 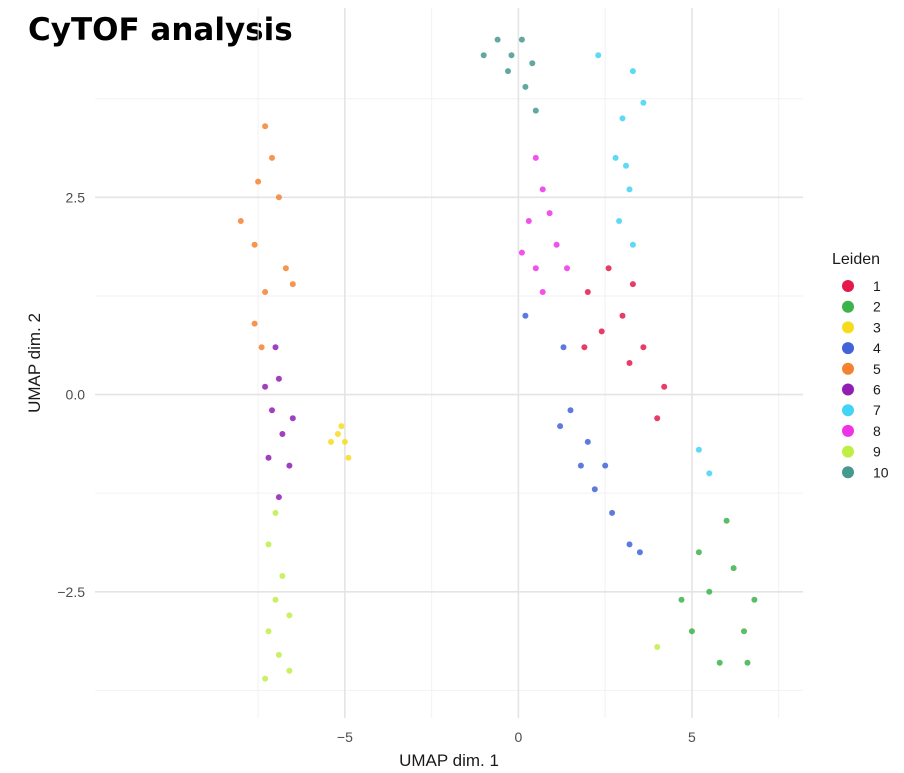 What do you see at coordinates (861, 390) in the screenshot?
I see `legend-item: 6` at bounding box center [861, 390].